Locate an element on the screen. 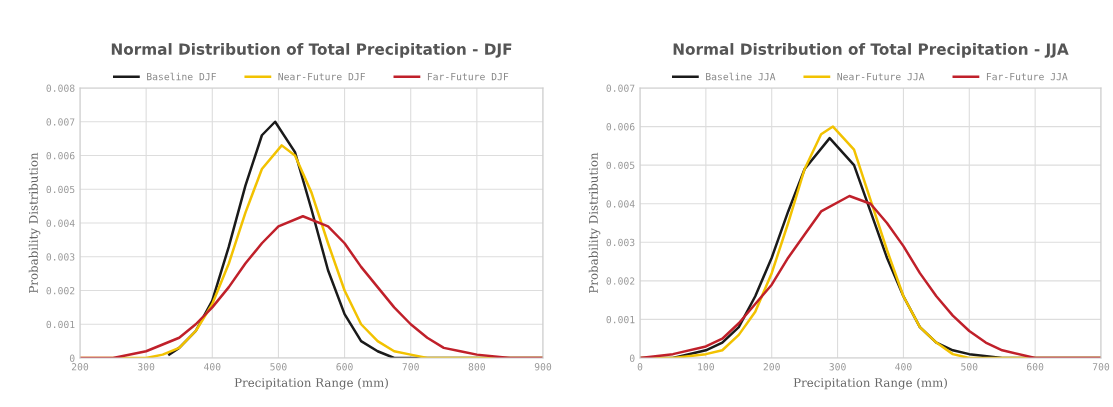 The image size is (1113, 407). legend-label: Baseline DJF is located at coordinates (181, 76).